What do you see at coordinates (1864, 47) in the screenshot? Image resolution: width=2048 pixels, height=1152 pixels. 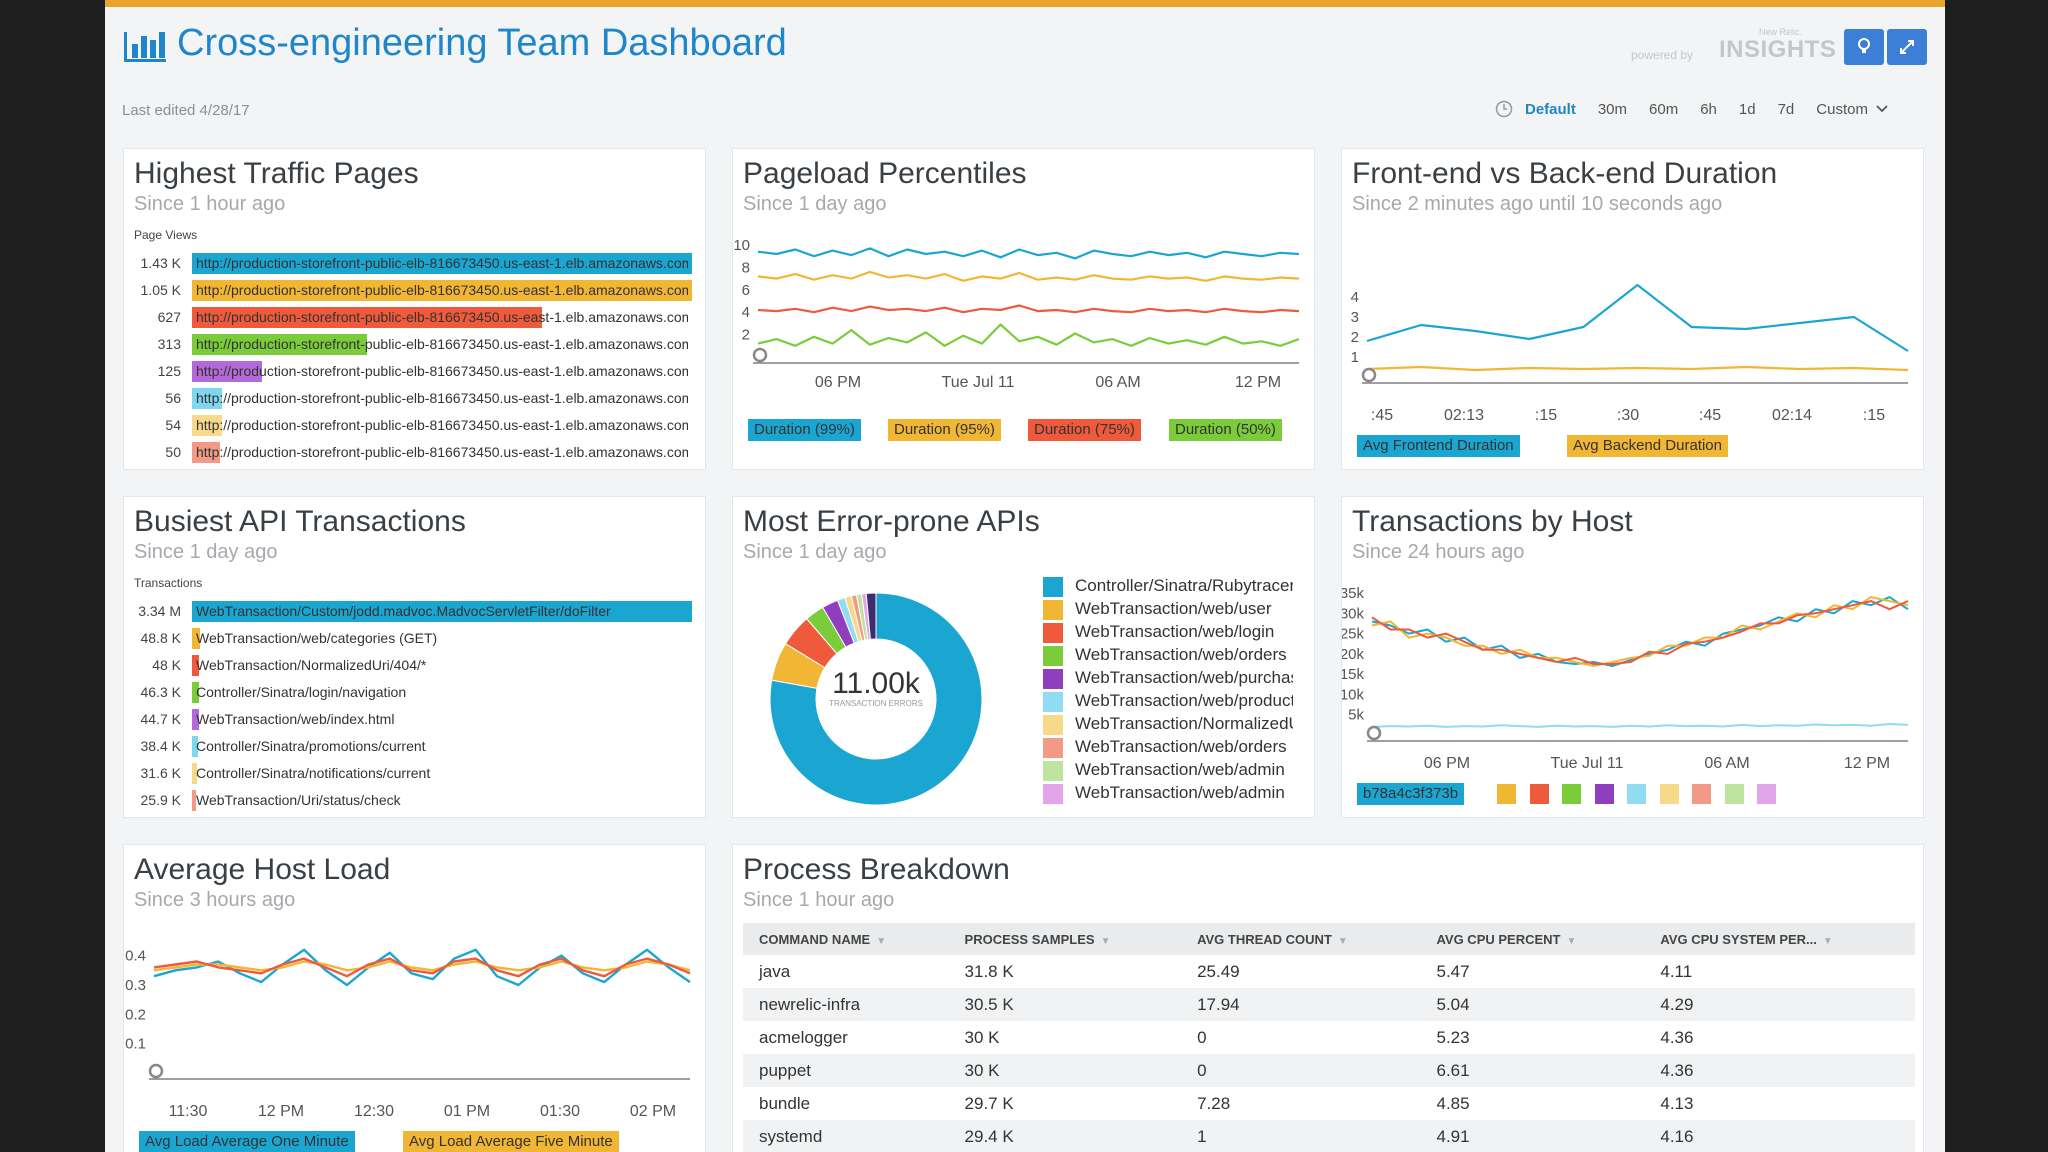 I see `bulb-button` at bounding box center [1864, 47].